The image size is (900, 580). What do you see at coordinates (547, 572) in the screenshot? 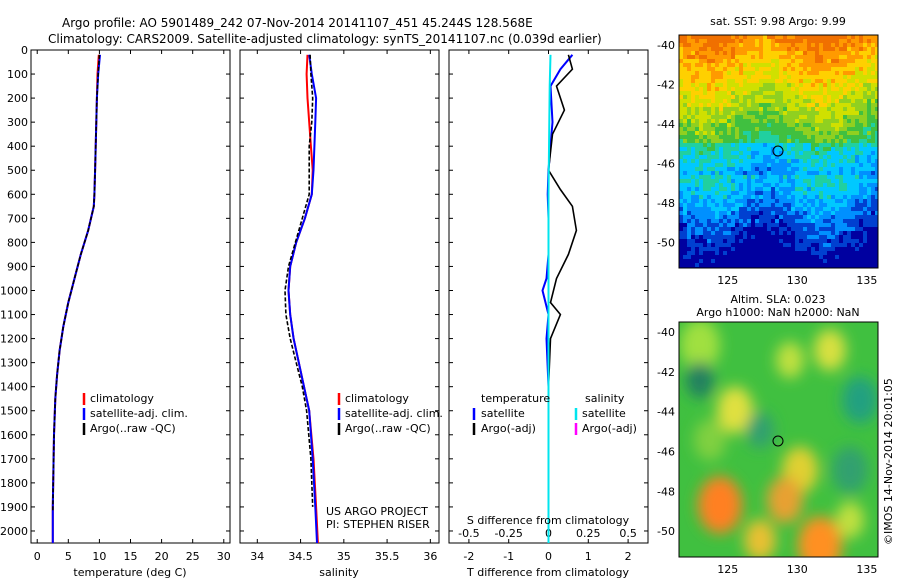
I see `t-difference-xlabel: T difference from climatology` at bounding box center [547, 572].